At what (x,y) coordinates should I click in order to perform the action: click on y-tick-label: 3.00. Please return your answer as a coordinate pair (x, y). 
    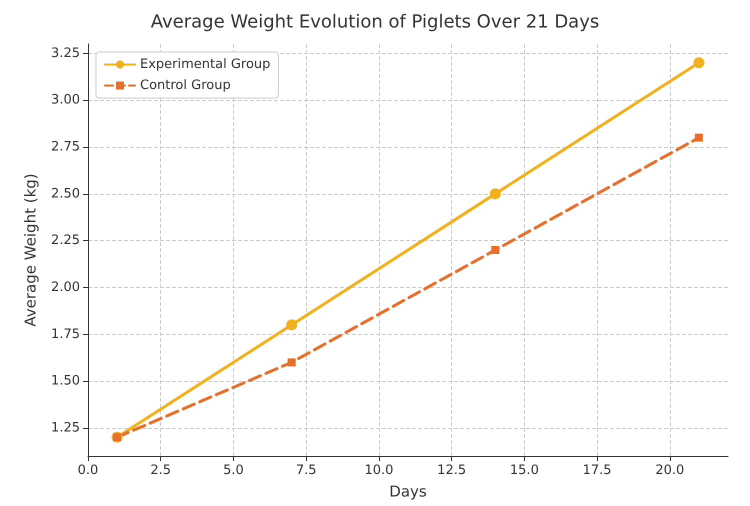
    Looking at the image, I should click on (65, 100).